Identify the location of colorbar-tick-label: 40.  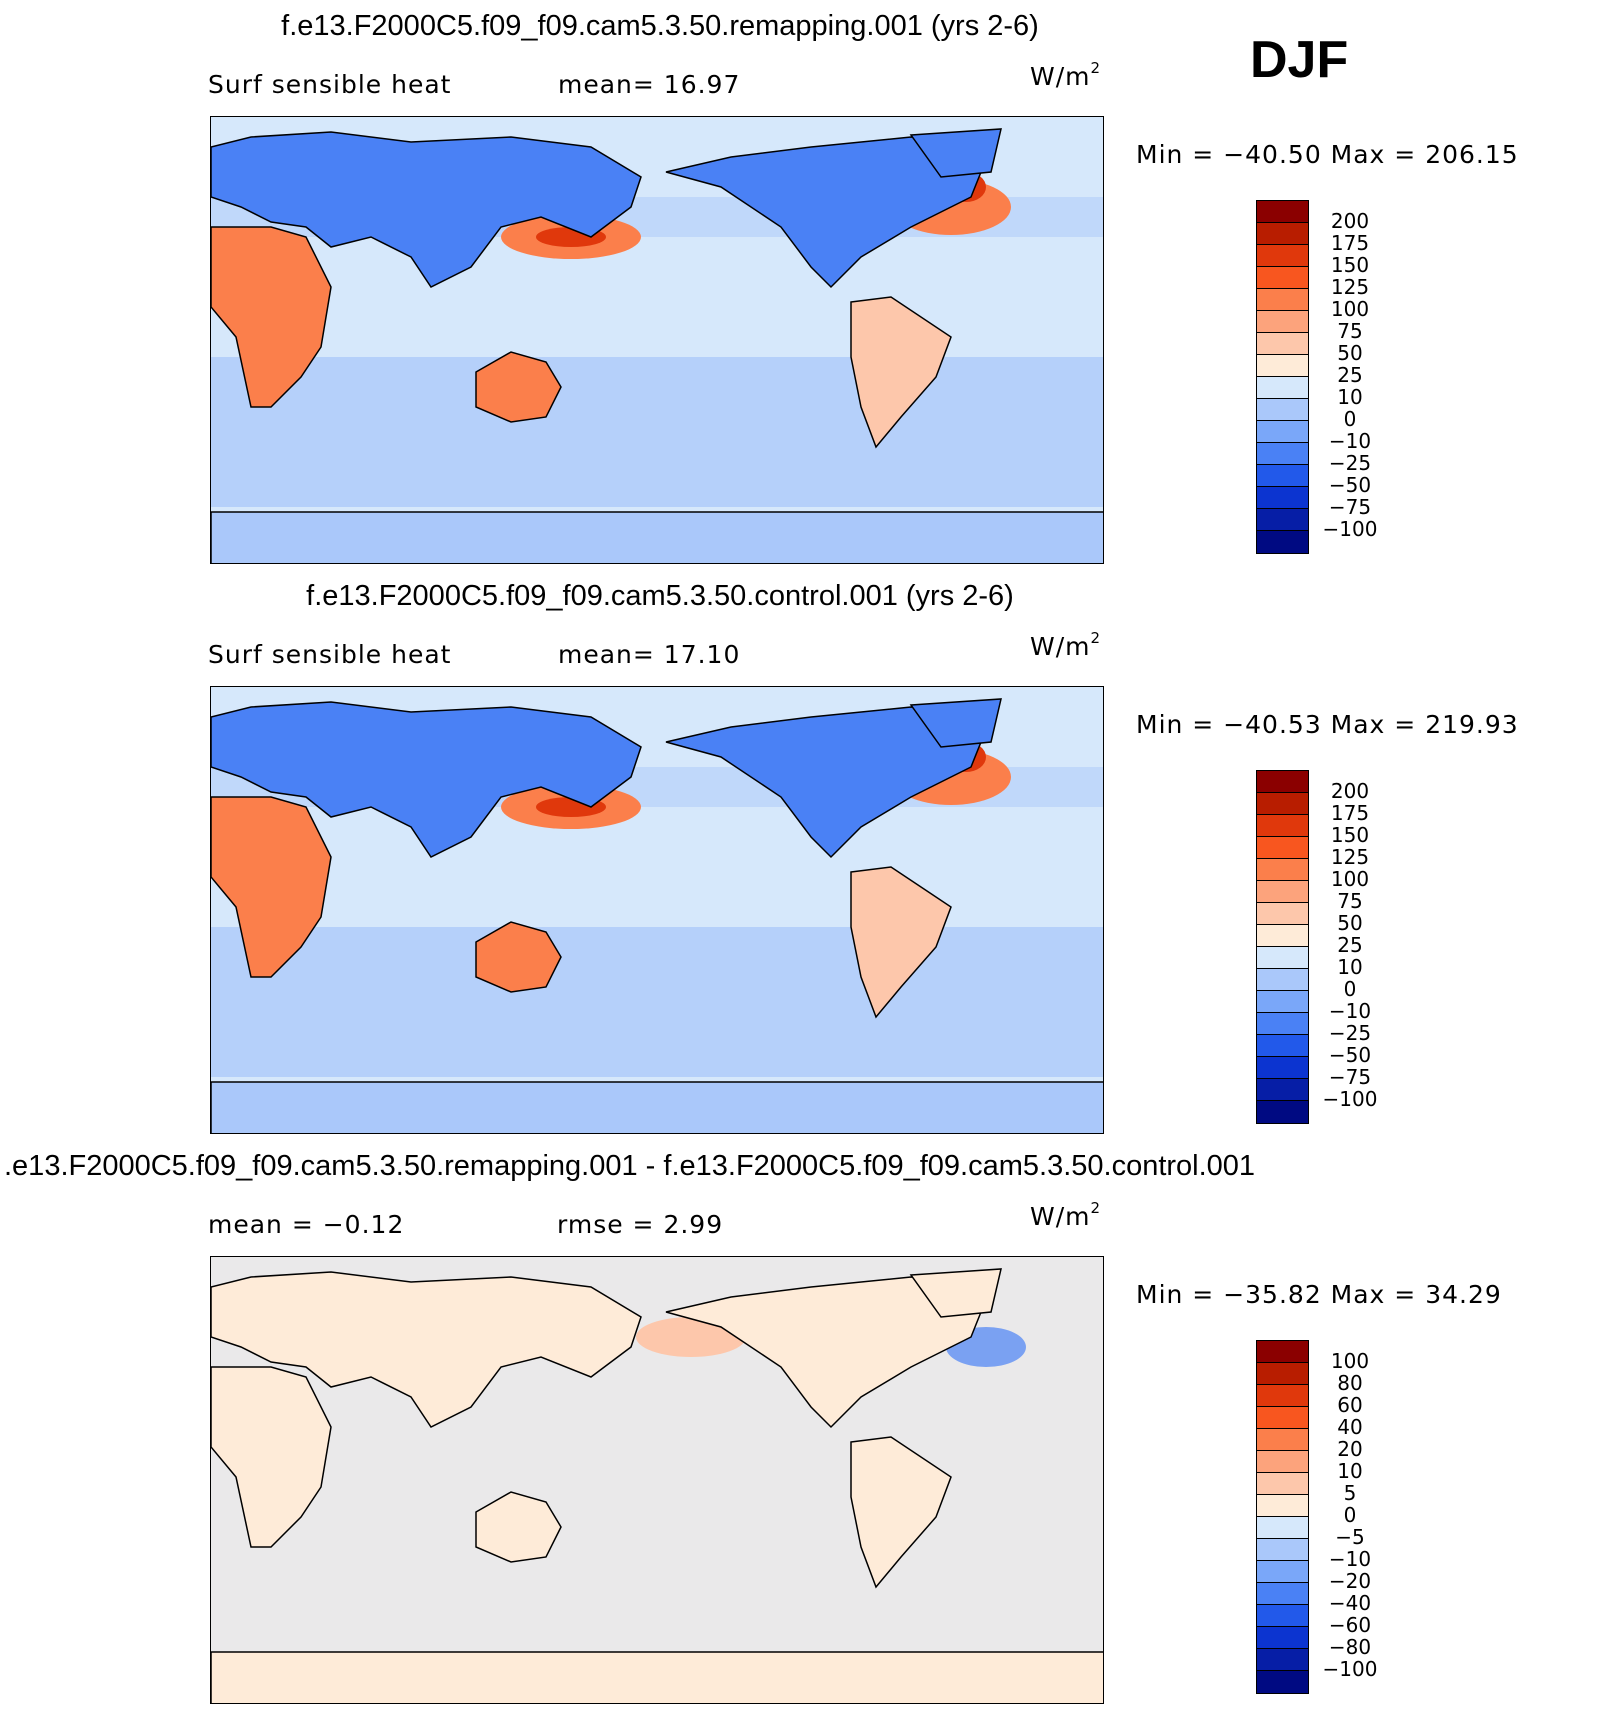
(1350, 1427).